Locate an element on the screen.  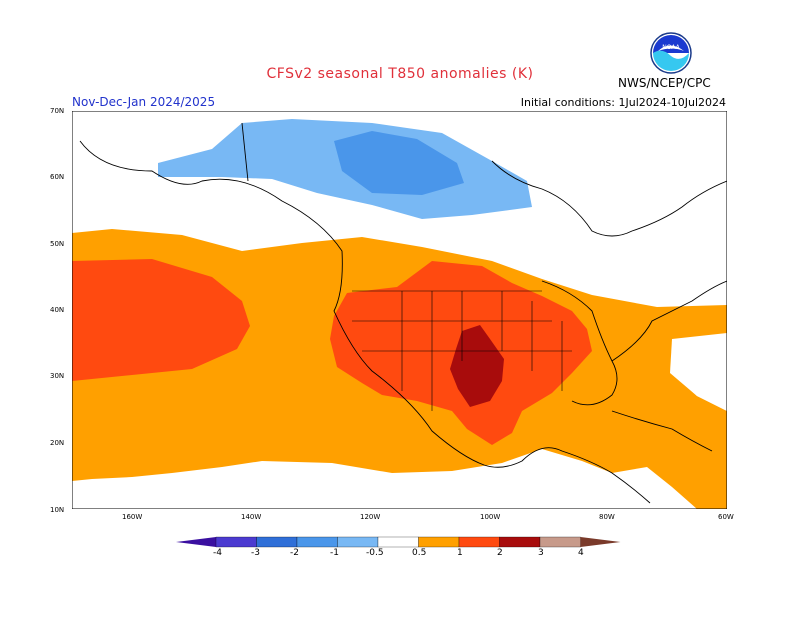
lat-label: 70N is located at coordinates (57, 111).